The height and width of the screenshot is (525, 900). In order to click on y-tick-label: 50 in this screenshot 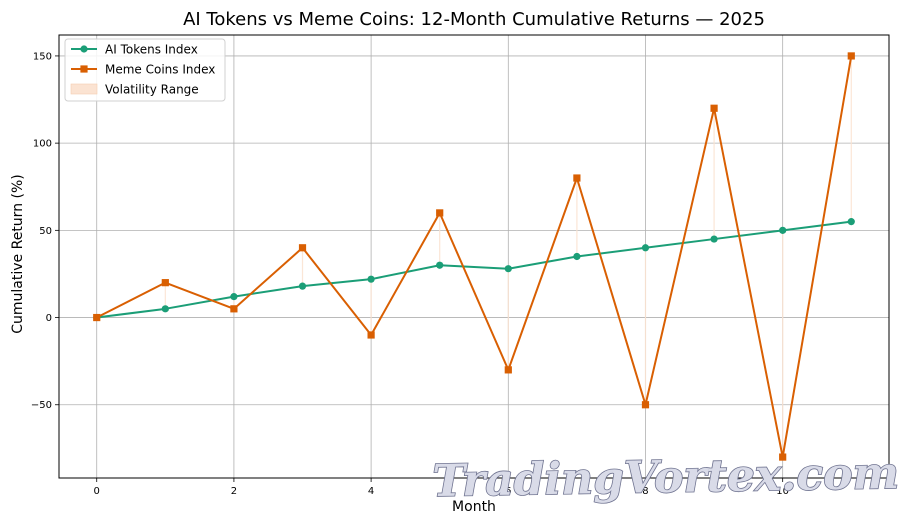, I will do `click(45, 231)`.